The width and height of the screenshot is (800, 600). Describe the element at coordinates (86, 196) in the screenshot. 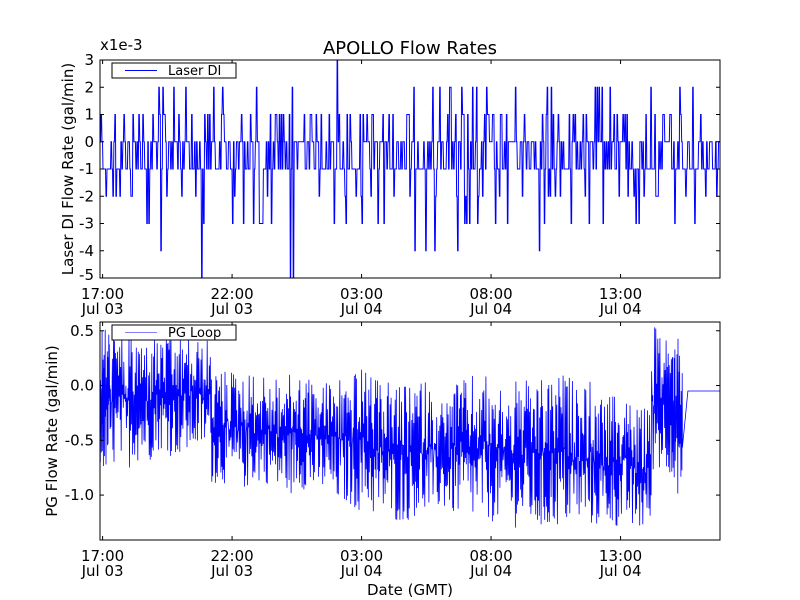

I see `y-tick-label: -2` at that location.